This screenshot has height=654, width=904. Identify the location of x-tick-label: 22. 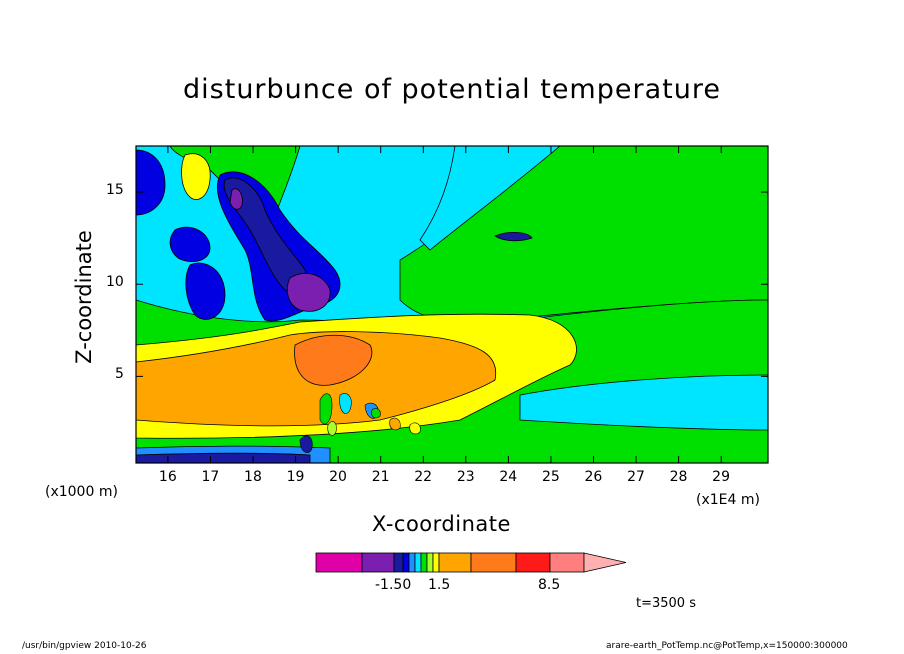
(423, 477).